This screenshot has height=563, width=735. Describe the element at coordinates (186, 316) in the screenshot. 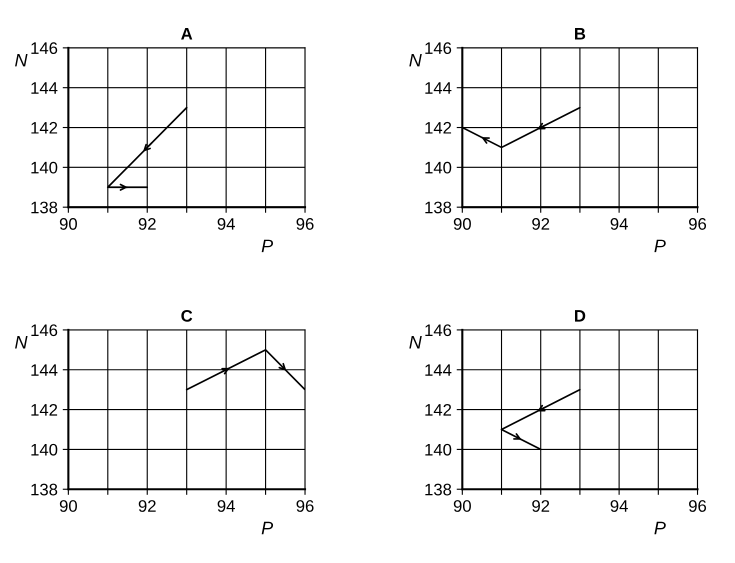

I see `chart-title: C` at that location.